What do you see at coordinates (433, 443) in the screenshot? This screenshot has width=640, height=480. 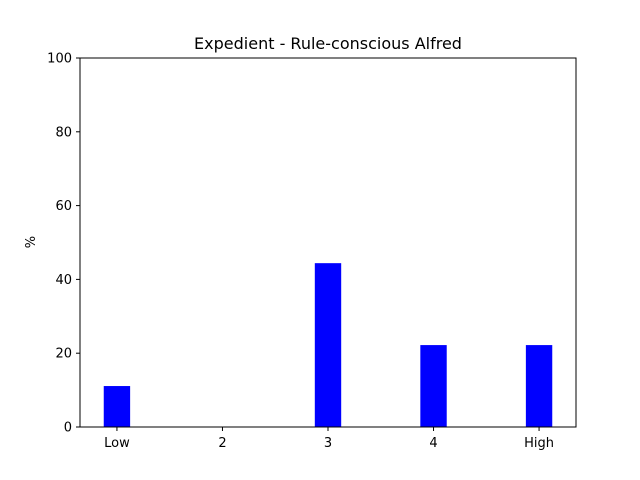 I see `x-tick-label: 4` at bounding box center [433, 443].